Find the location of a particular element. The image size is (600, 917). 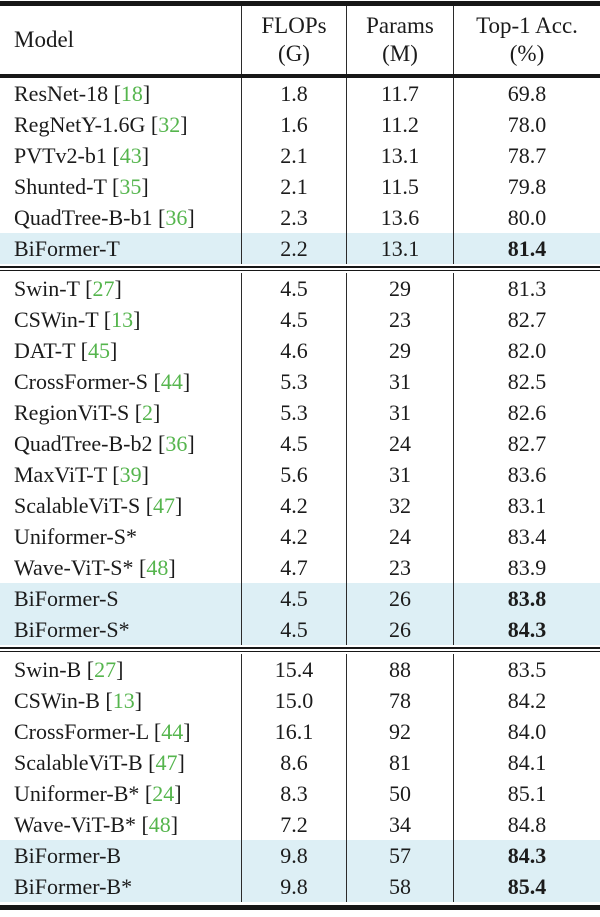

column-header-unit: (G) is located at coordinates (294, 53).